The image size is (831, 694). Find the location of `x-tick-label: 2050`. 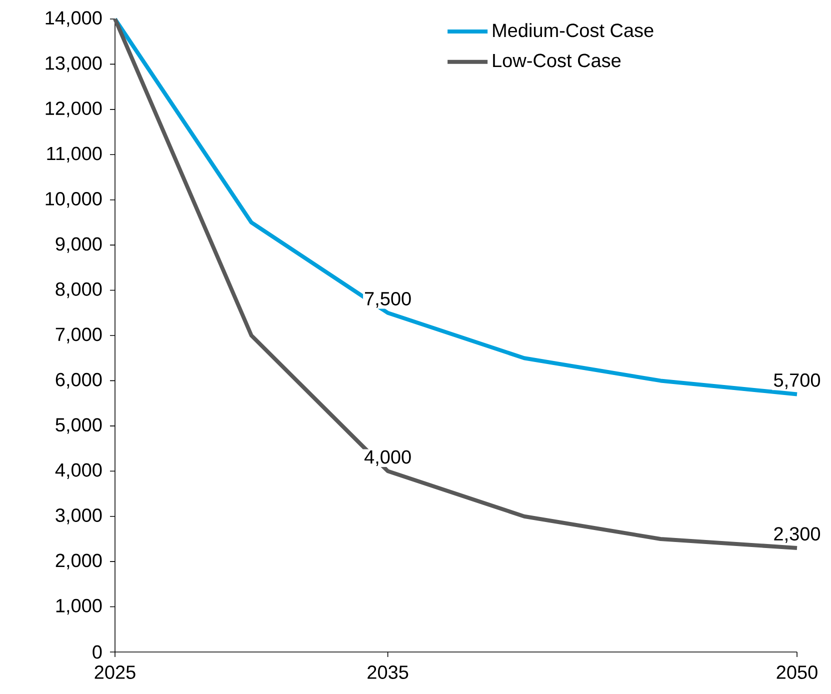

x-tick-label: 2050 is located at coordinates (797, 672).